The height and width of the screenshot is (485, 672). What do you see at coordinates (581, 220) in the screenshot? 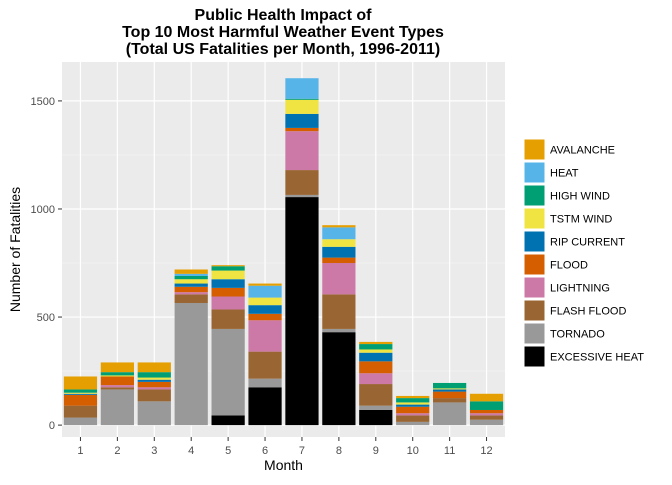
I see `legend-label: TSTM WIND` at bounding box center [581, 220].